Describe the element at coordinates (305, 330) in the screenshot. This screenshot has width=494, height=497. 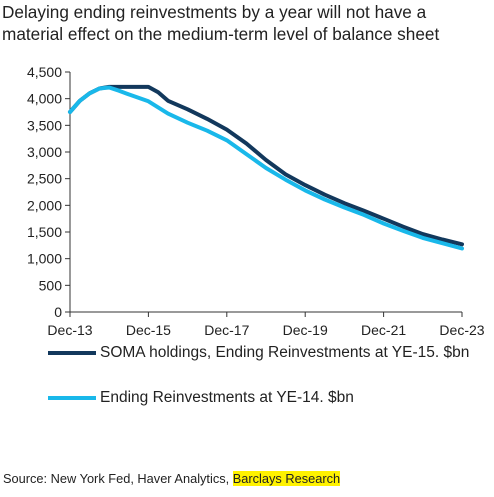
I see `x-tick-label: Dec-19` at that location.